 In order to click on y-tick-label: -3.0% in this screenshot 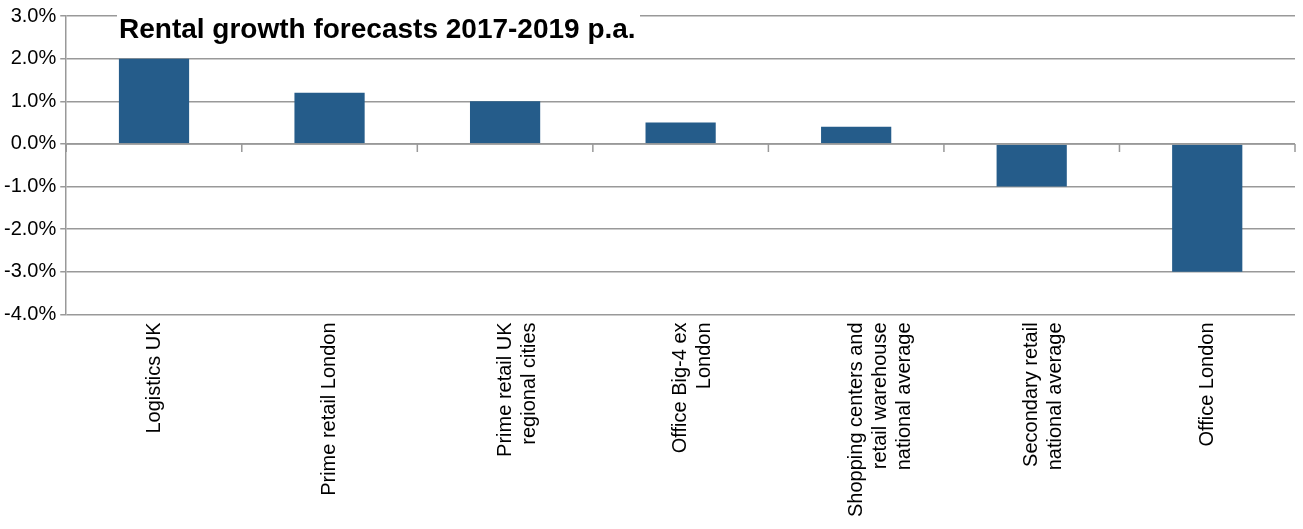, I will do `click(30, 270)`.